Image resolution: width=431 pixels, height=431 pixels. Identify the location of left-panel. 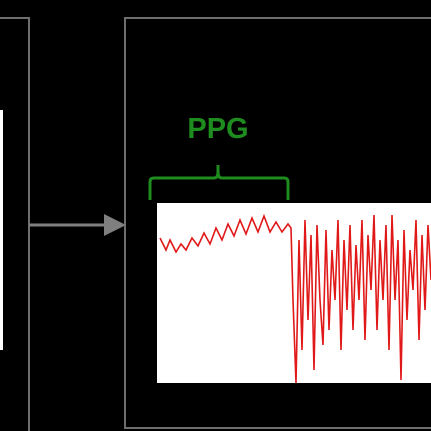
(1, 230).